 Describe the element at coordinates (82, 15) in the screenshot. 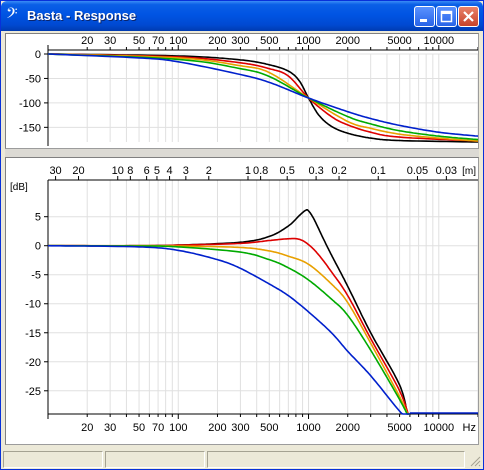

I see `window-title: Basta - Response` at that location.